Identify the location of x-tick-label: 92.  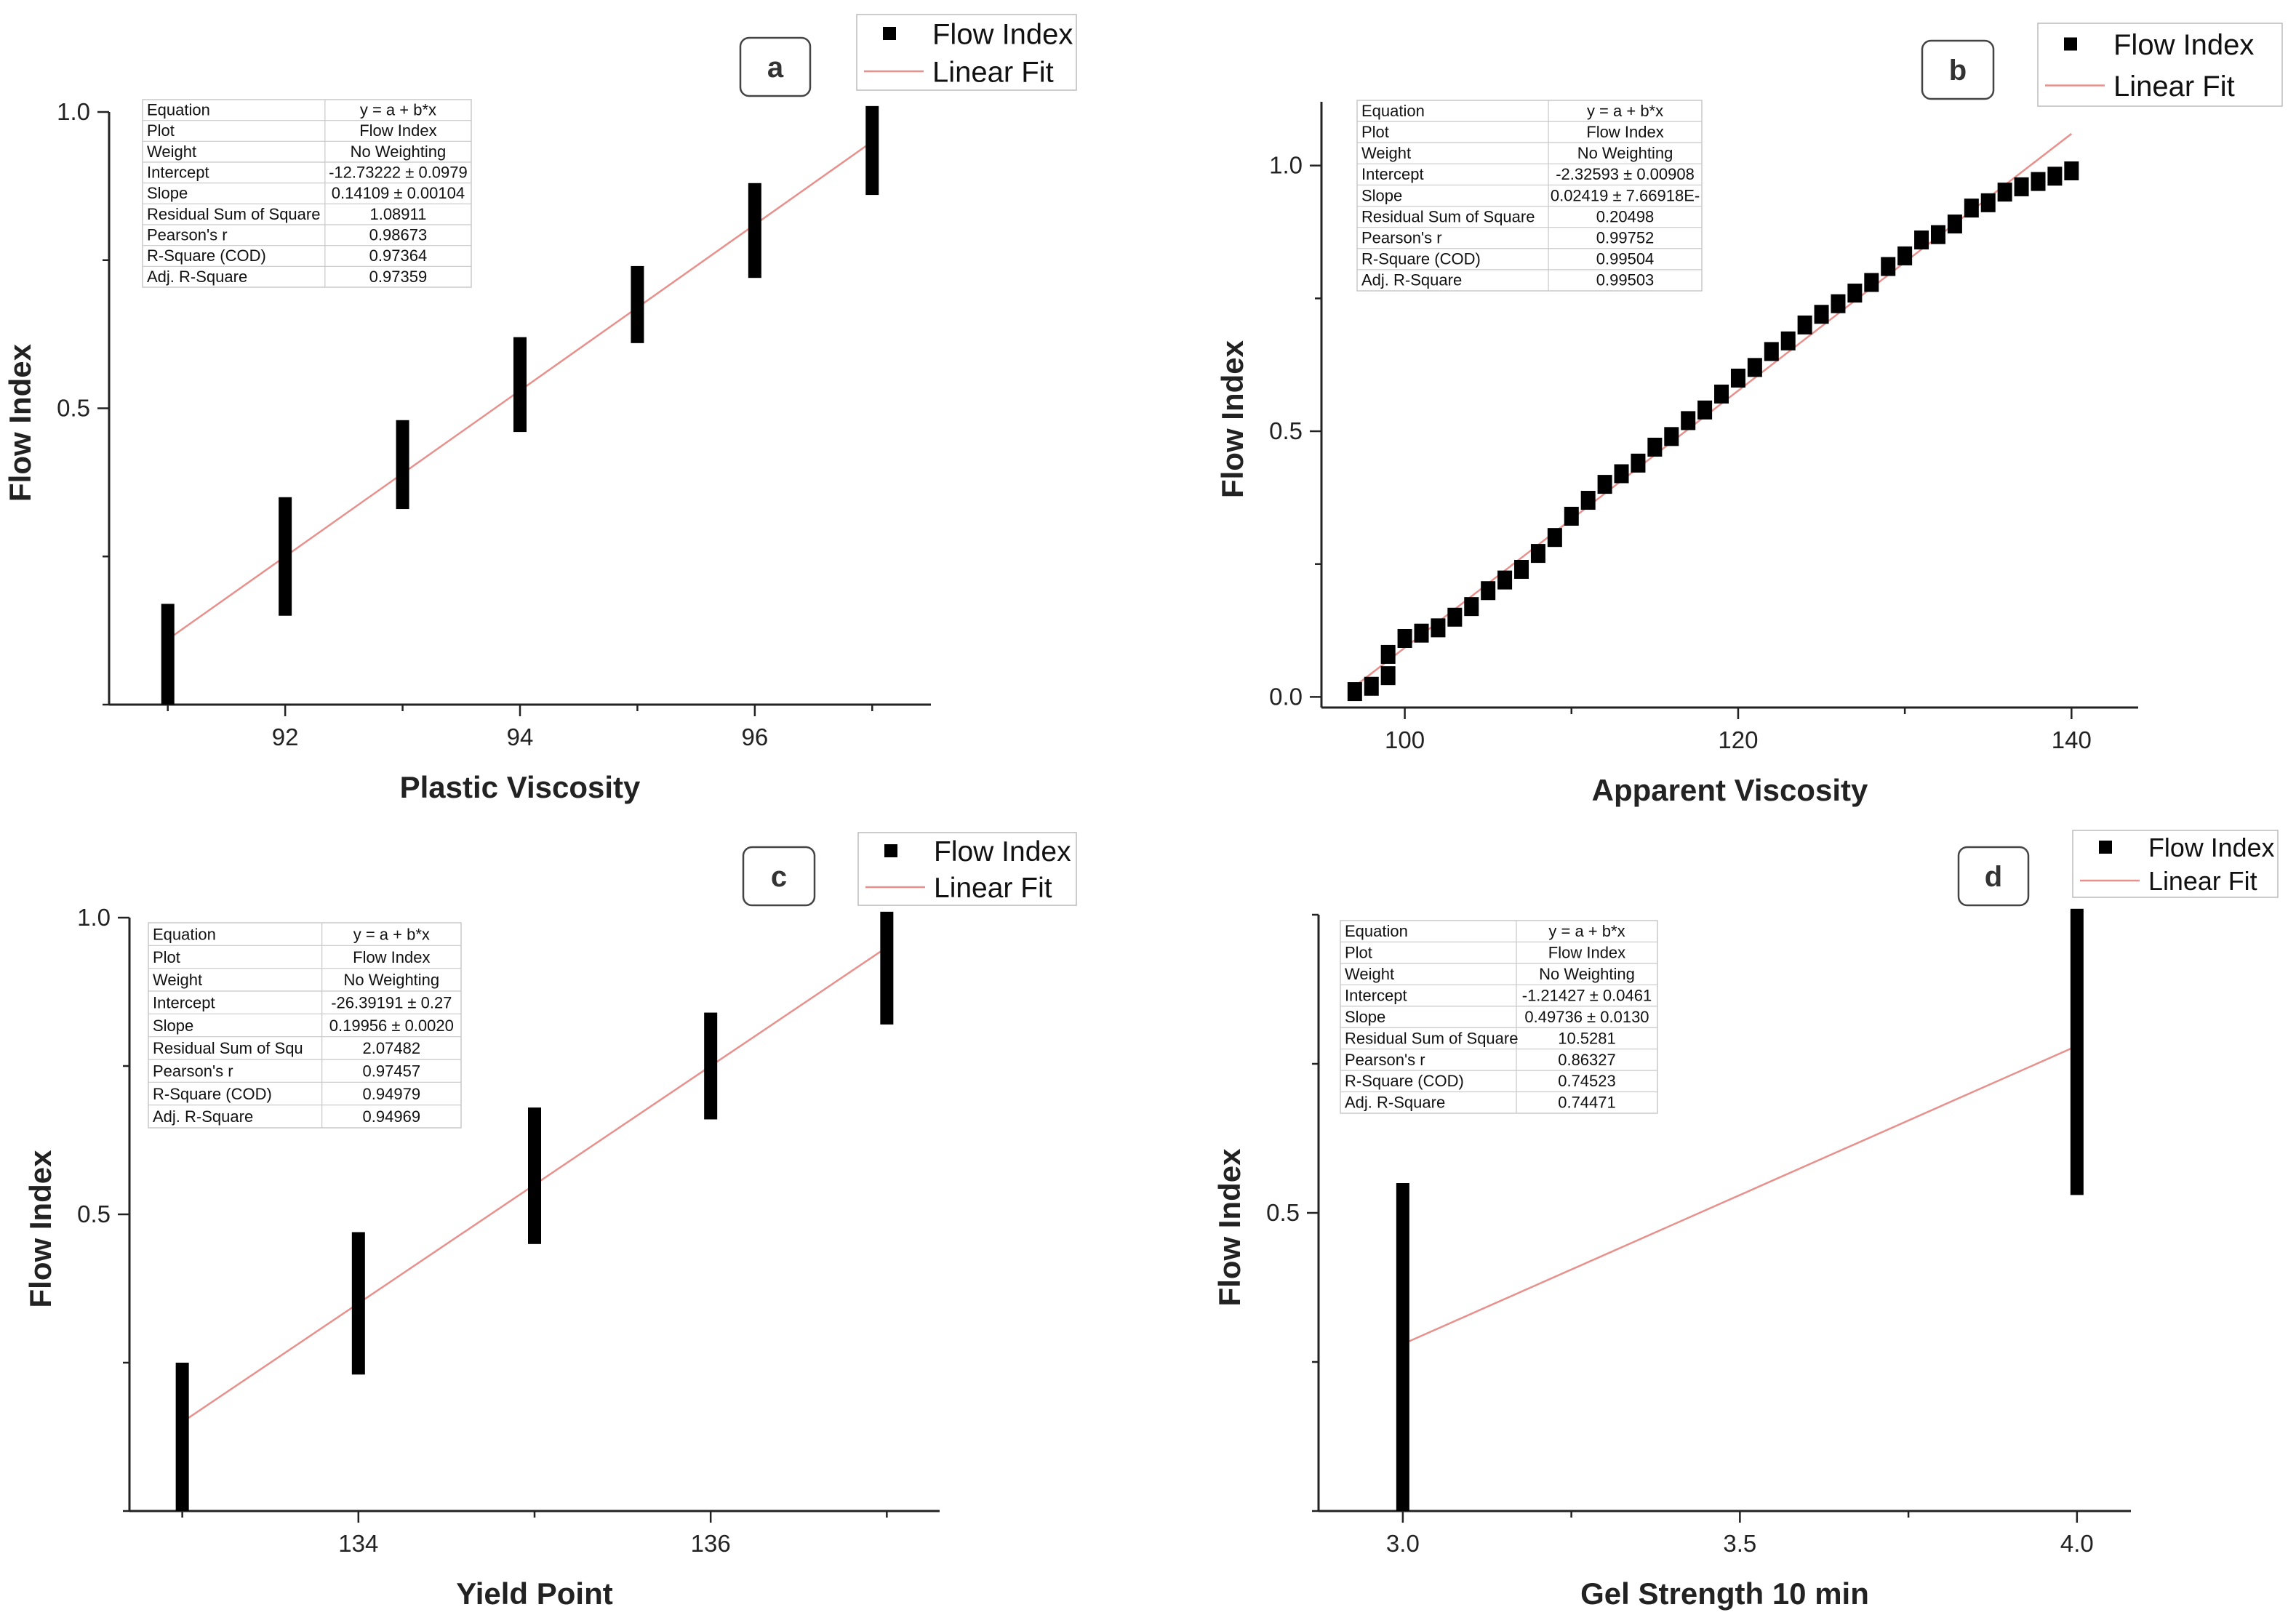
(285, 737).